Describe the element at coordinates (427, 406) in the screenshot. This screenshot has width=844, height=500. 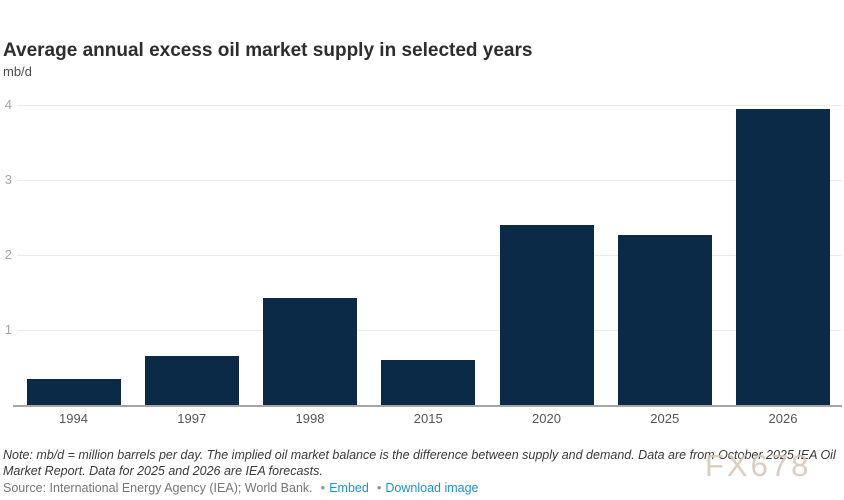
I see `x-axis-line` at that location.